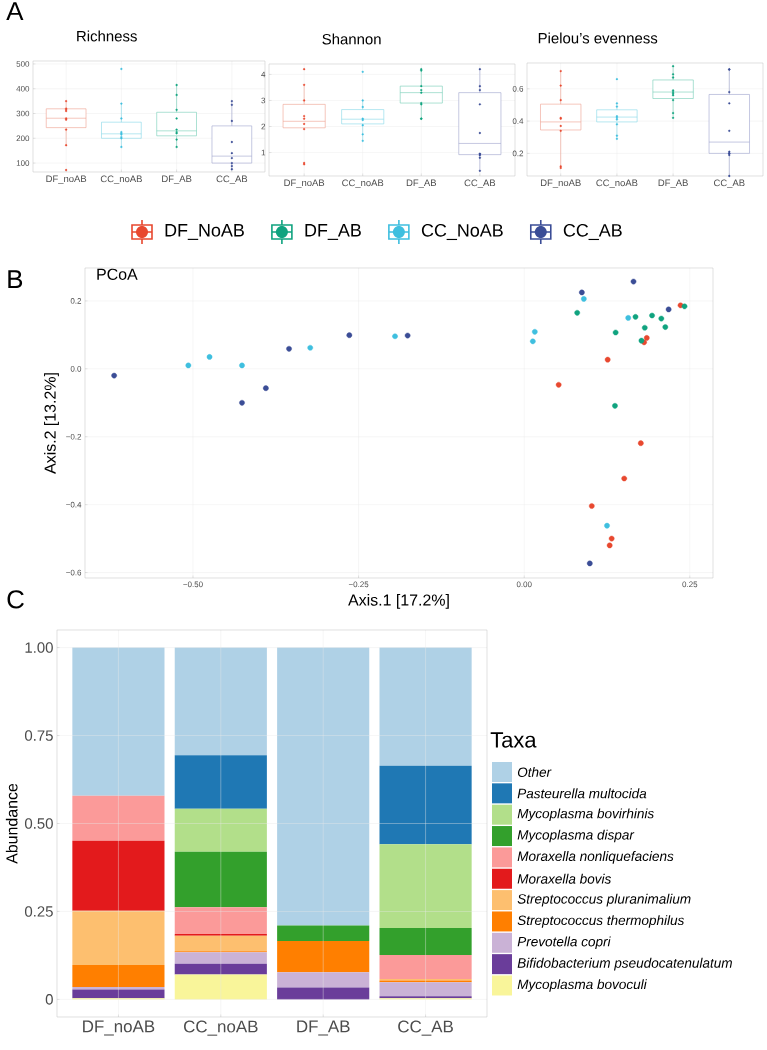 This screenshot has width=767, height=1050. I want to click on y-axis-title: Axis.2 [13.2%], so click(51, 423).